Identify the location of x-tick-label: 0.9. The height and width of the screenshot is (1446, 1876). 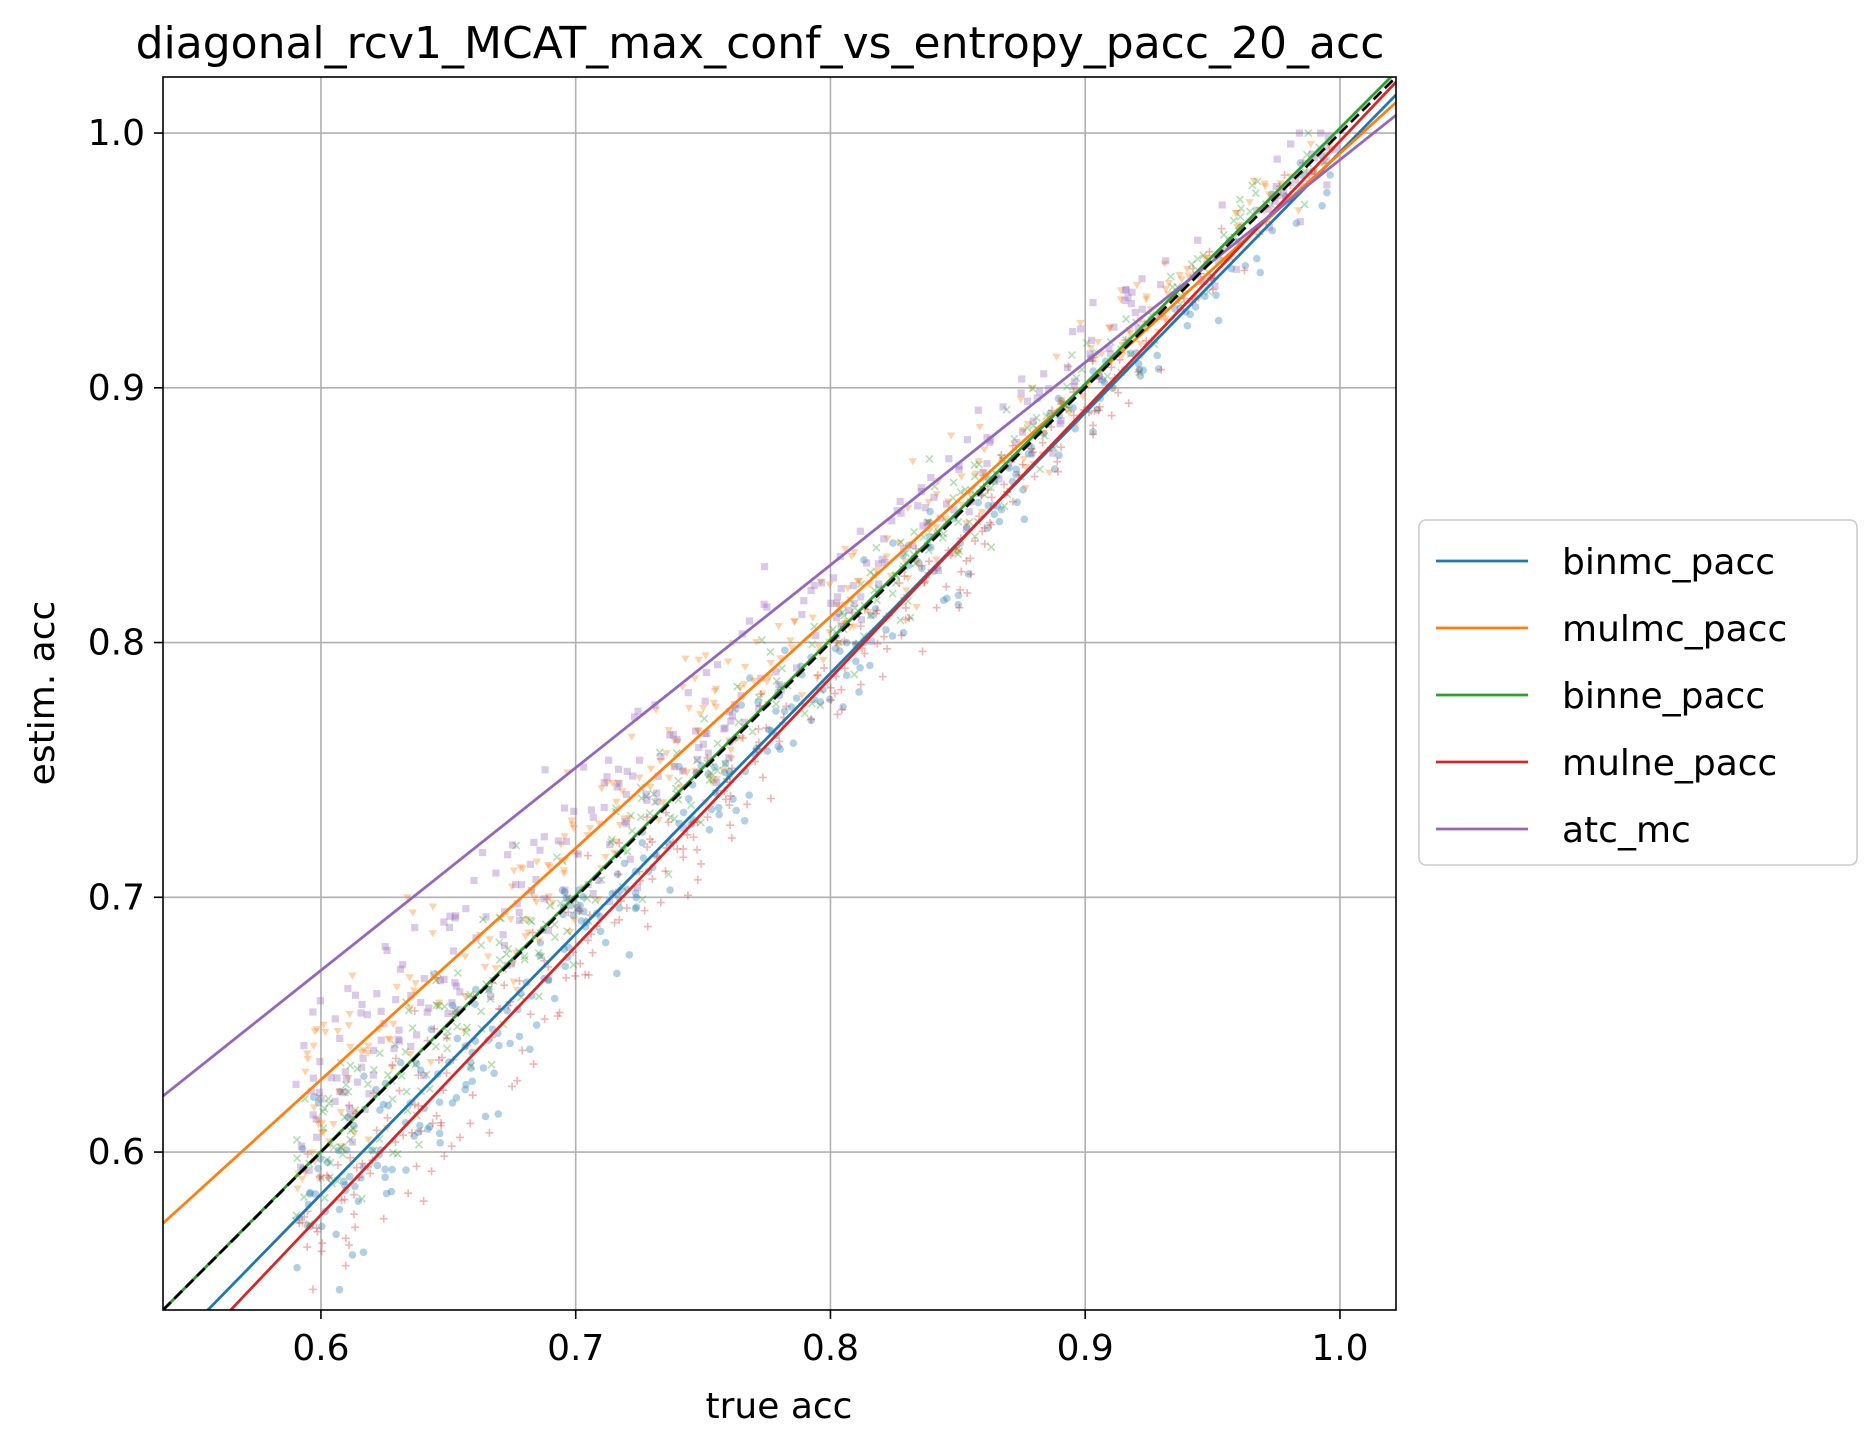
(1085, 1348).